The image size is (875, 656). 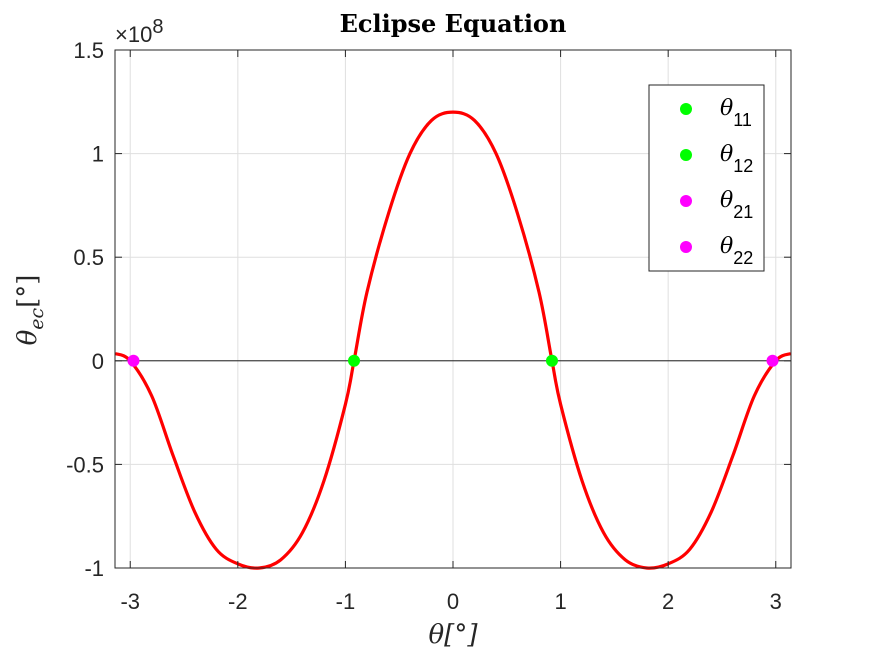 I want to click on x-tick-label: -3, so click(x=130, y=601).